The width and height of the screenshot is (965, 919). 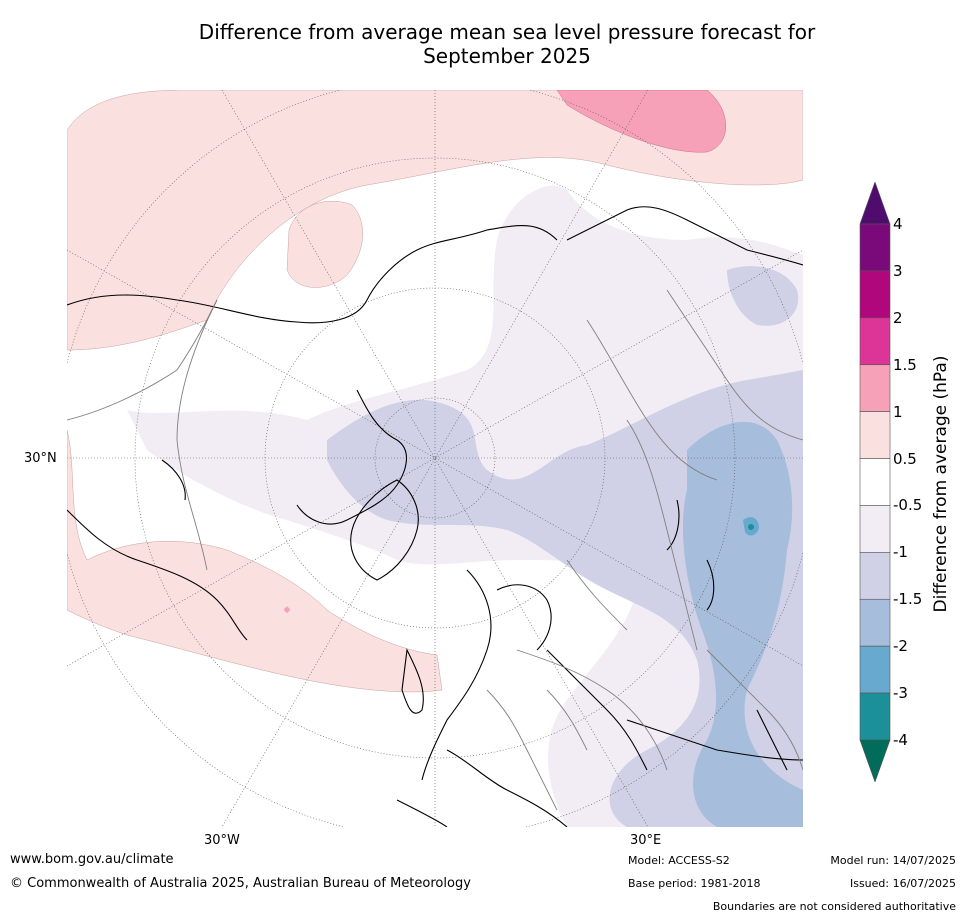 What do you see at coordinates (908, 505) in the screenshot?
I see `colorbar-tick-label: -0.5` at bounding box center [908, 505].